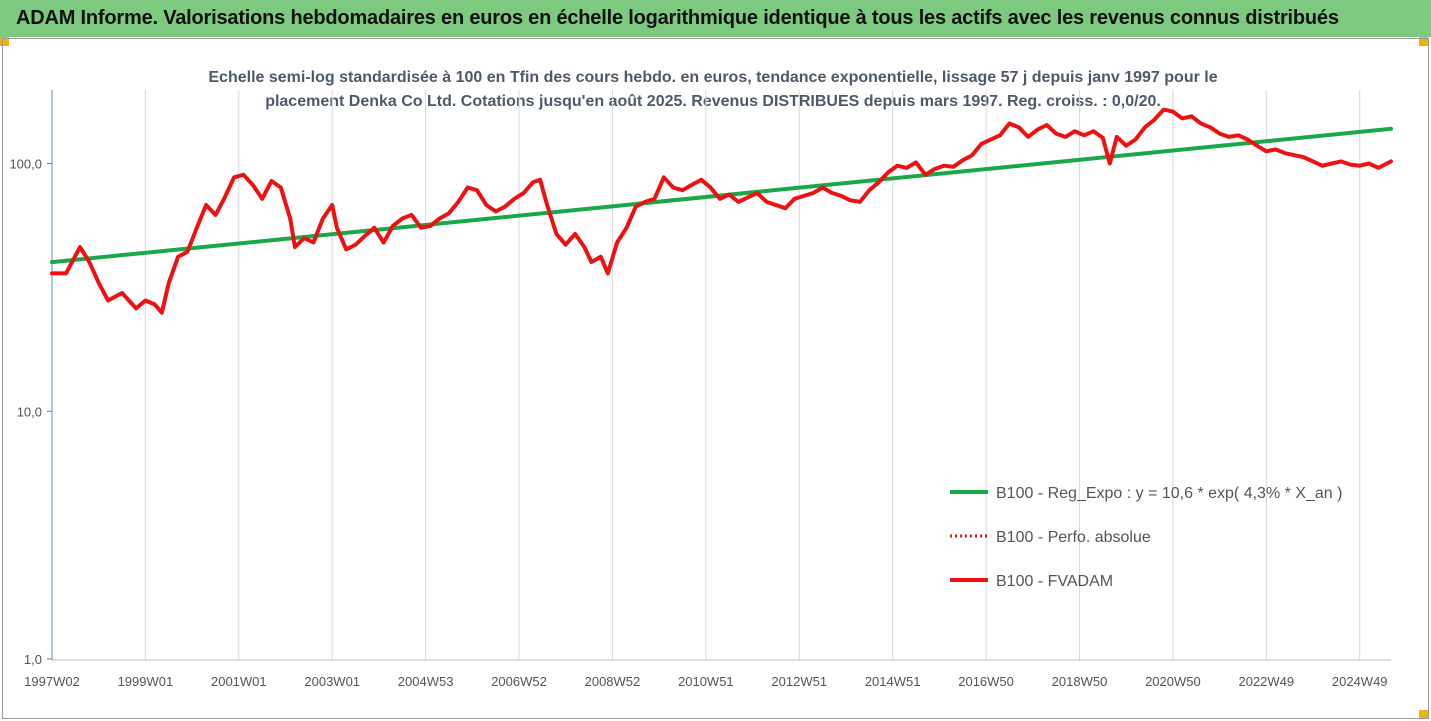 Image resolution: width=1431 pixels, height=721 pixels. I want to click on x-tick-label-5: 2006W52, so click(519, 681).